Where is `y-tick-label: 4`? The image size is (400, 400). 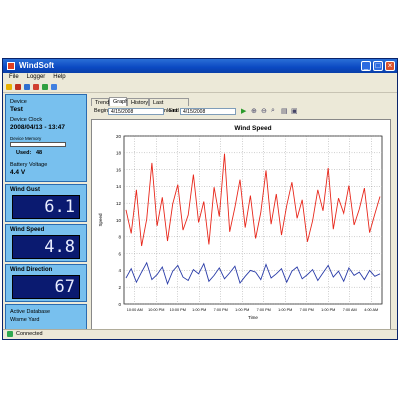 y-tick-label: 4 is located at coordinates (119, 270).